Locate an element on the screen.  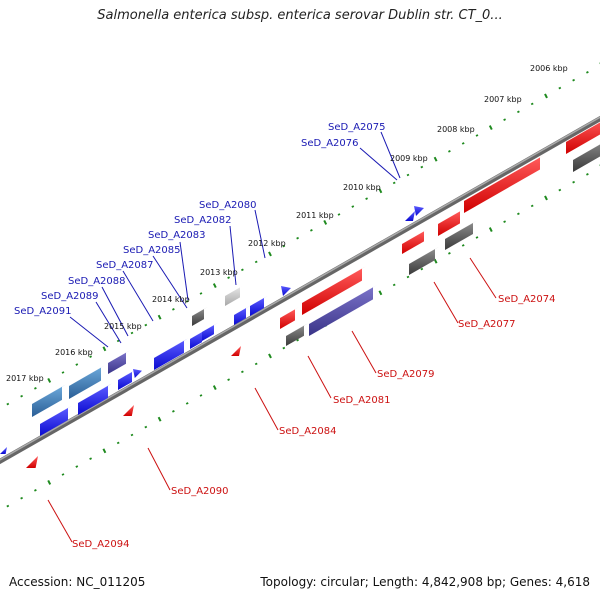
kbp-label: 2008 kbp is located at coordinates (456, 129).